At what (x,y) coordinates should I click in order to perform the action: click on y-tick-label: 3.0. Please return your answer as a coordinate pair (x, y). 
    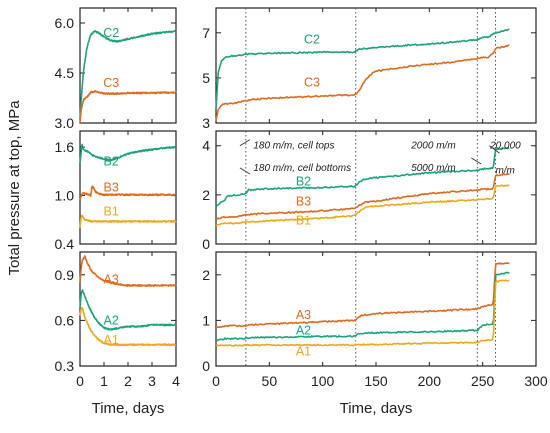
    Looking at the image, I should click on (65, 123).